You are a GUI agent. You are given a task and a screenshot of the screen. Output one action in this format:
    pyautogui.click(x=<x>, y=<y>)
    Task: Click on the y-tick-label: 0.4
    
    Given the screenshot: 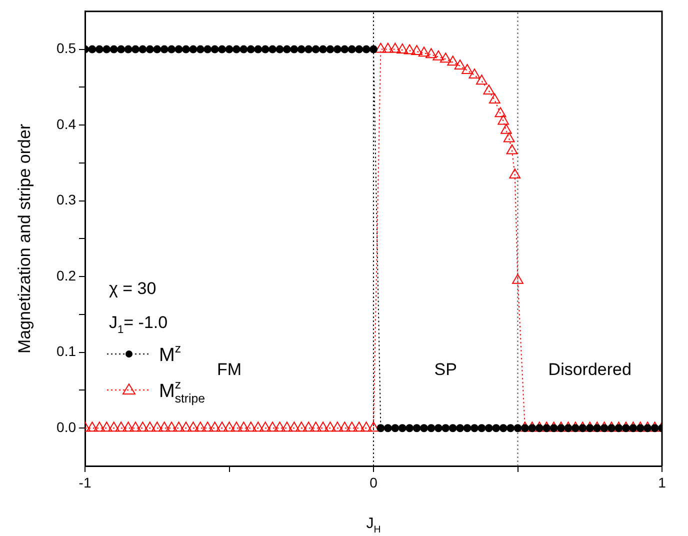 What is the action you would take?
    pyautogui.click(x=66, y=124)
    